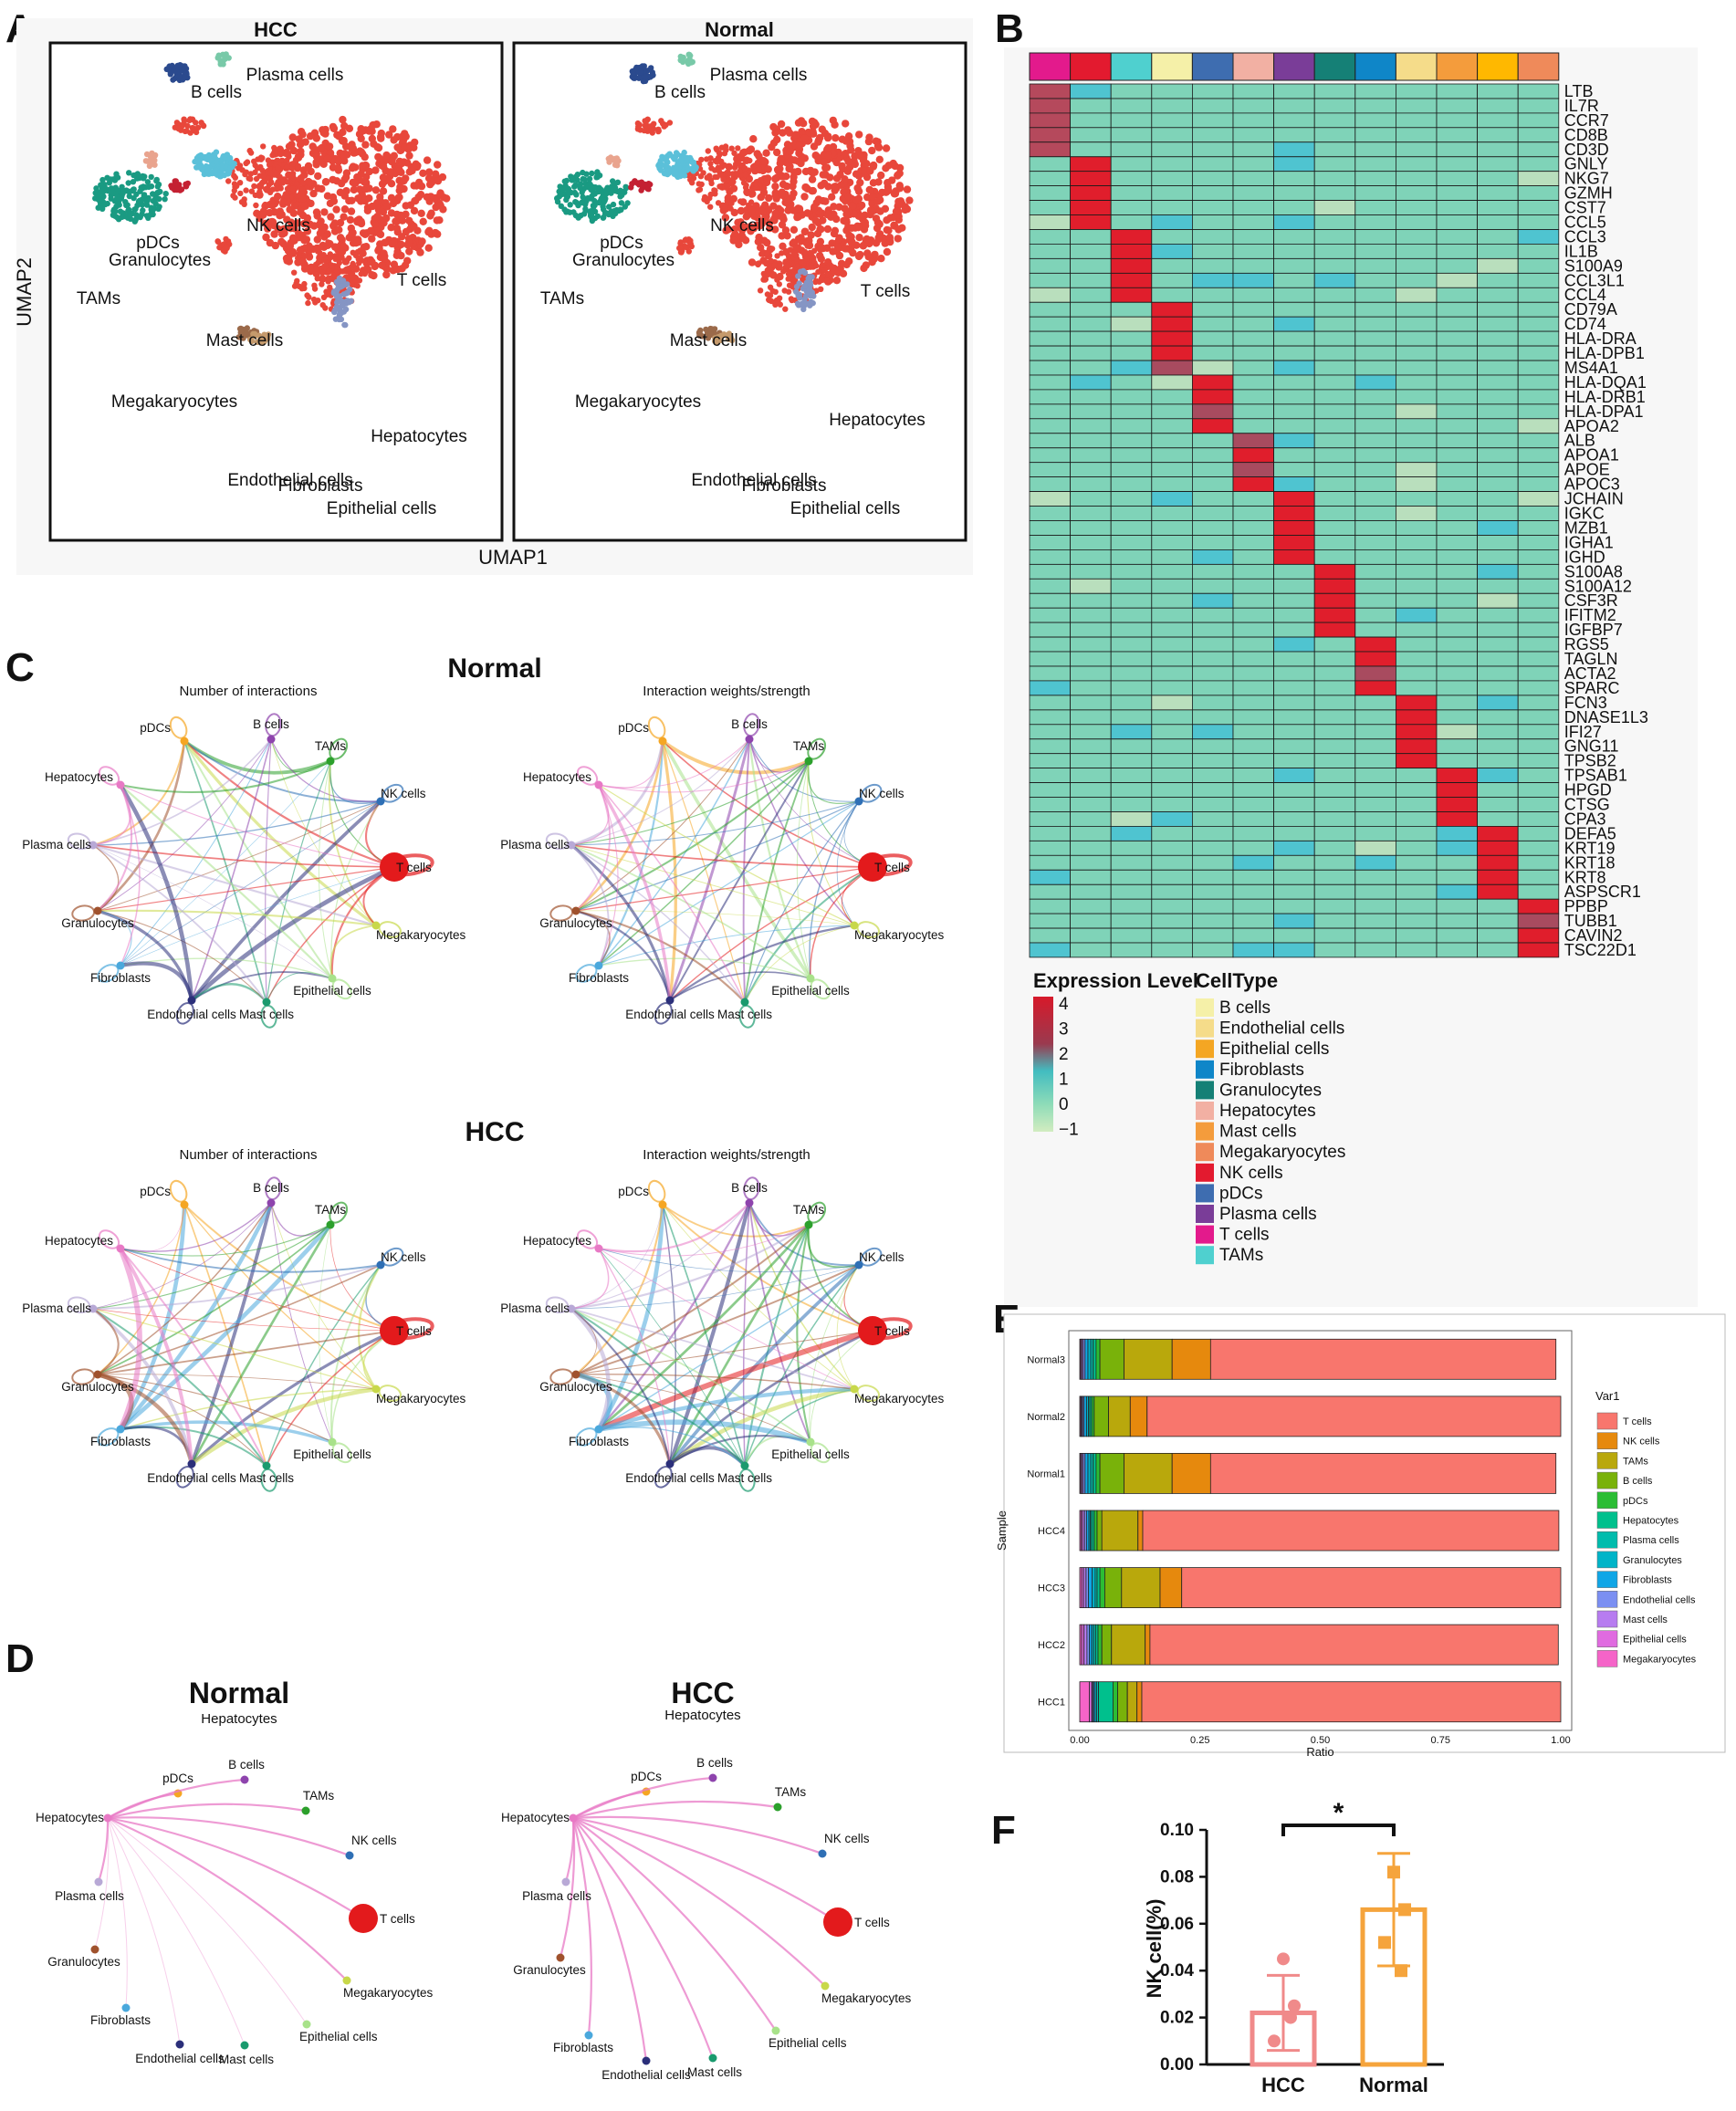 Image resolution: width=1736 pixels, height=2111 pixels. I want to click on stacked-legend-swatch, so click(1607, 1579).